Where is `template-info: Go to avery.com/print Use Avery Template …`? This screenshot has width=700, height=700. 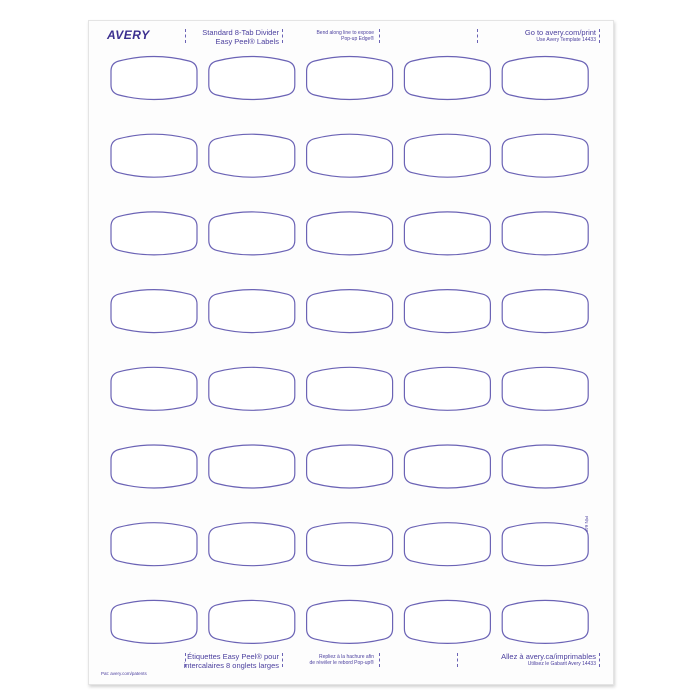 template-info: Go to avery.com/print Use Avery Template … is located at coordinates (535, 35).